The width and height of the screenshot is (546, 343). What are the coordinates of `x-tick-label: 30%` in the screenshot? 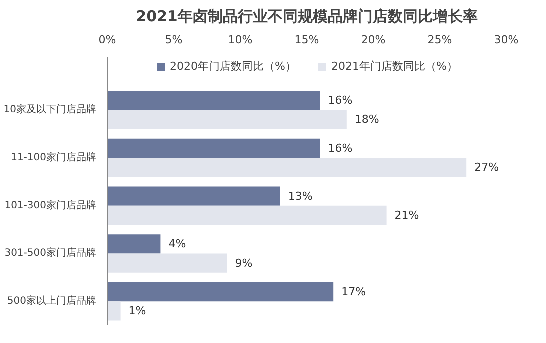 It's located at (506, 40).